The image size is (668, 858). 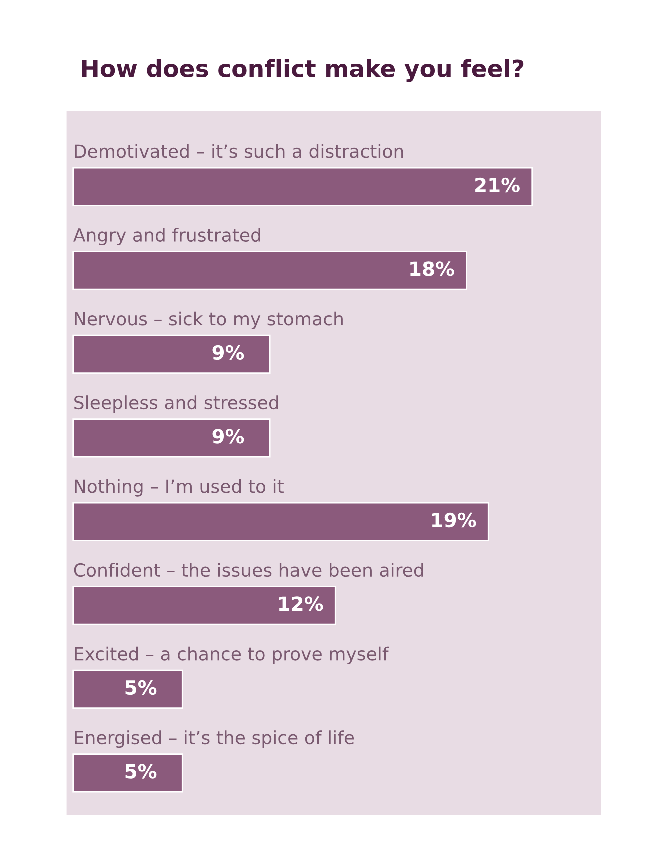 What do you see at coordinates (303, 70) in the screenshot?
I see `chart-title: How does conflict make you feel?` at bounding box center [303, 70].